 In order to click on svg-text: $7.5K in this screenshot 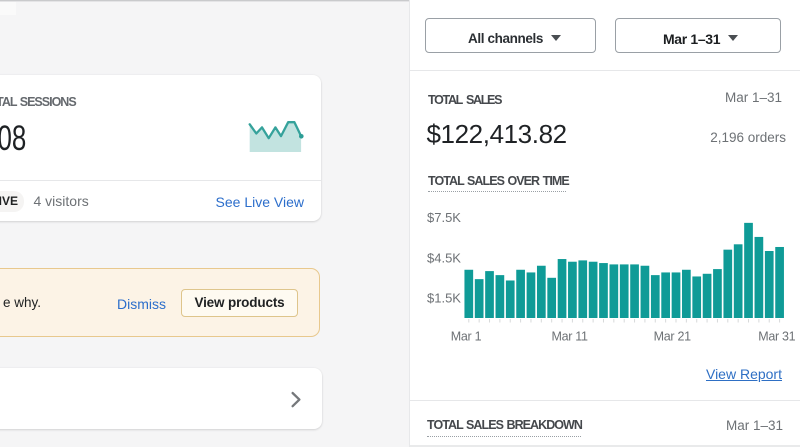, I will do `click(444, 217)`.